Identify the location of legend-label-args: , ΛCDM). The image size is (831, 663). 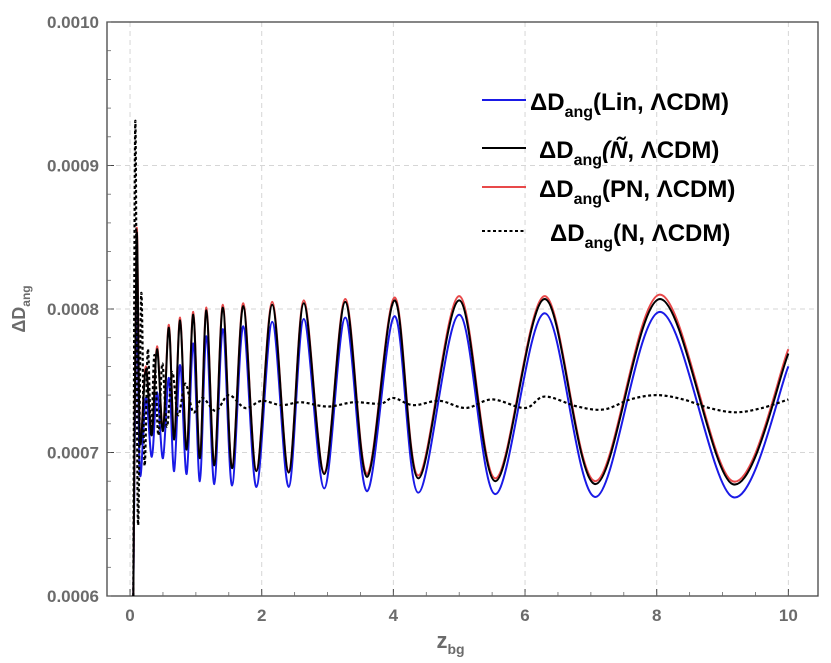
(673, 150).